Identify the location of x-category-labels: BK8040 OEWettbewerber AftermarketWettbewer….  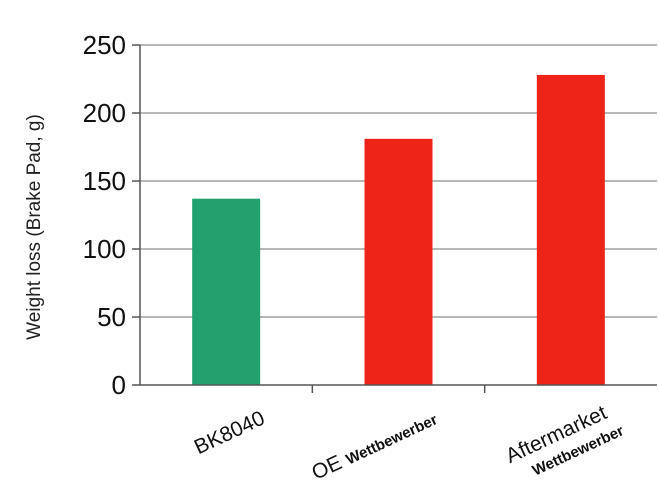
(409, 443).